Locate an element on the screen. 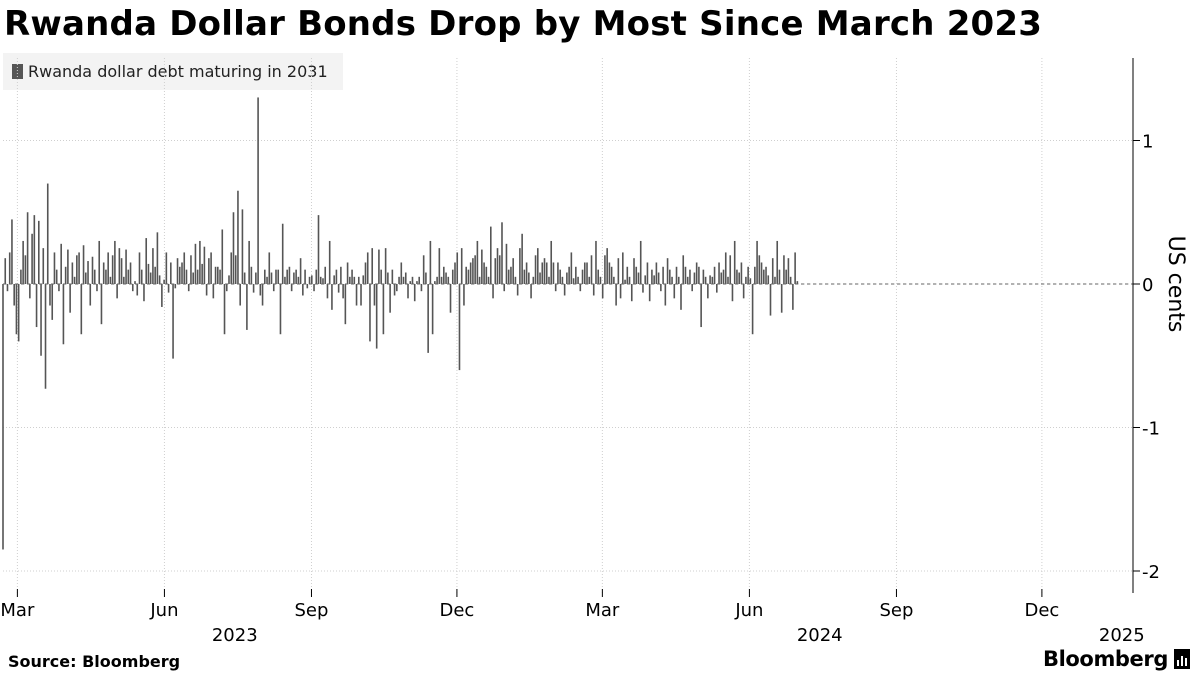 The width and height of the screenshot is (1200, 675). x-tick-label: Sep is located at coordinates (312, 610).